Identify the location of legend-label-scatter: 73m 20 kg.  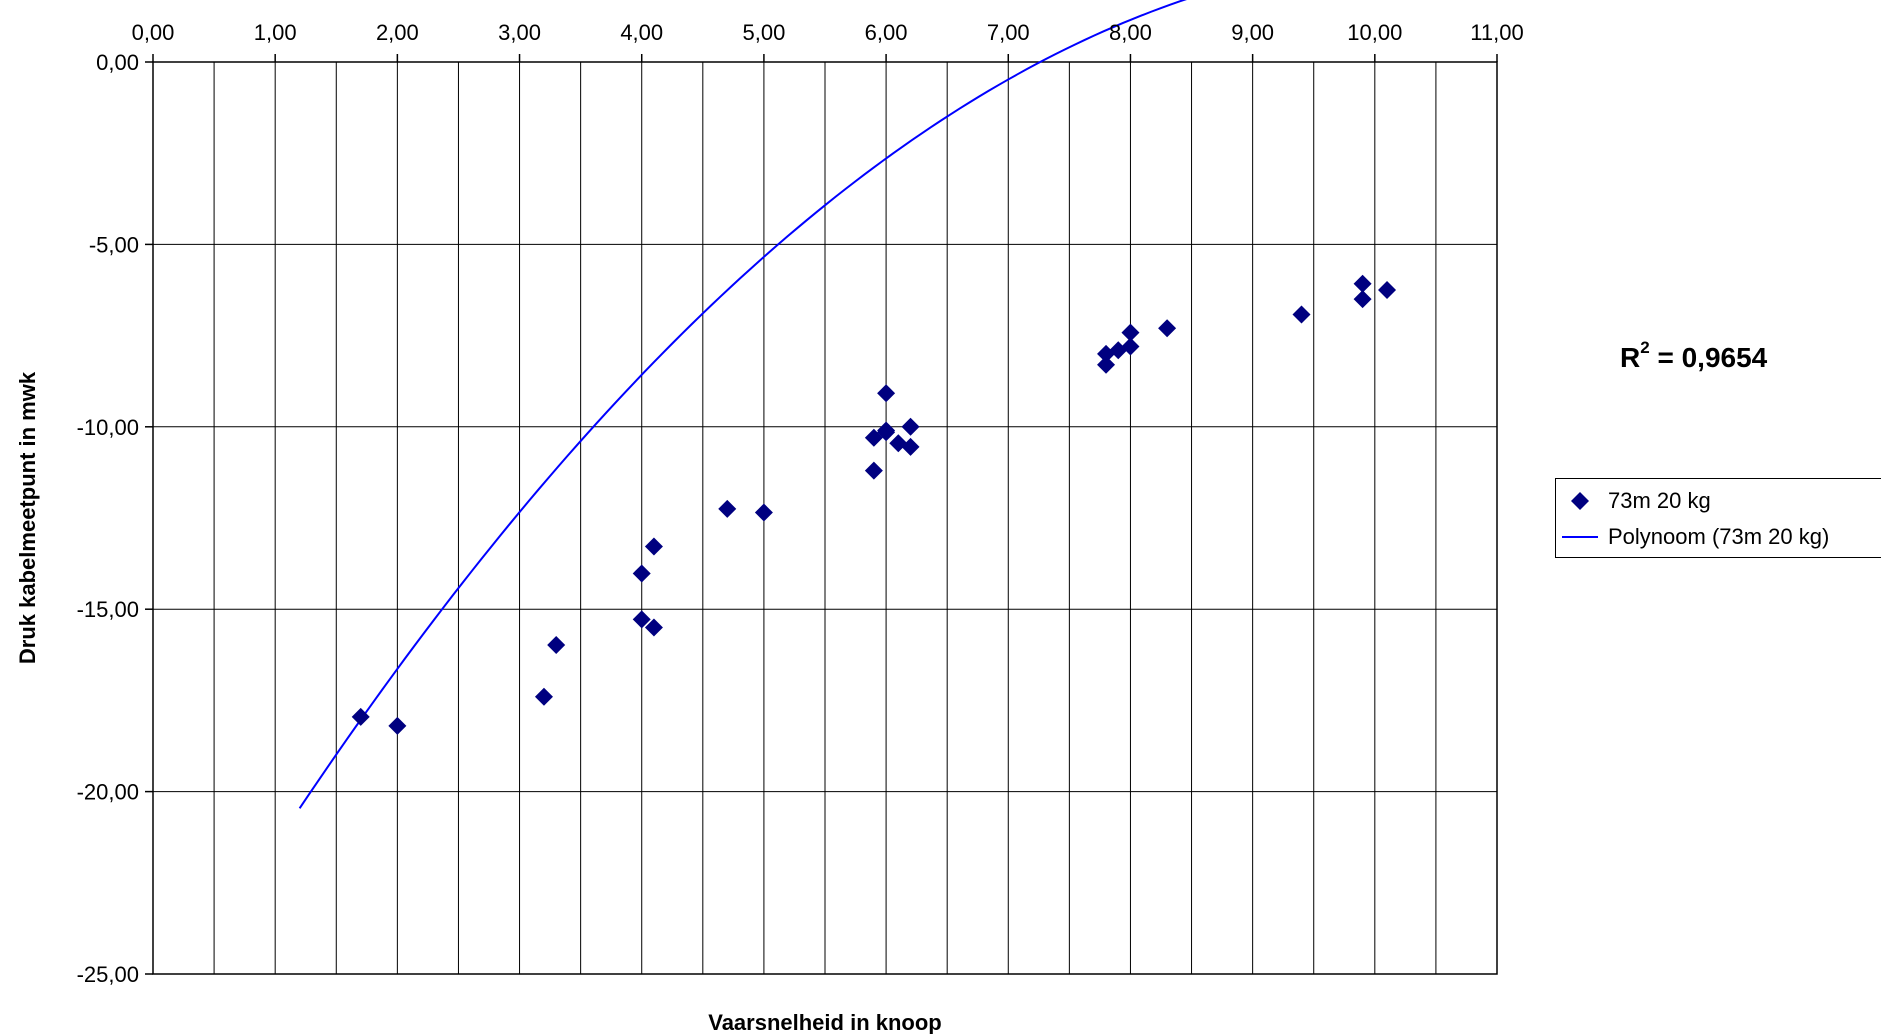
(1659, 500).